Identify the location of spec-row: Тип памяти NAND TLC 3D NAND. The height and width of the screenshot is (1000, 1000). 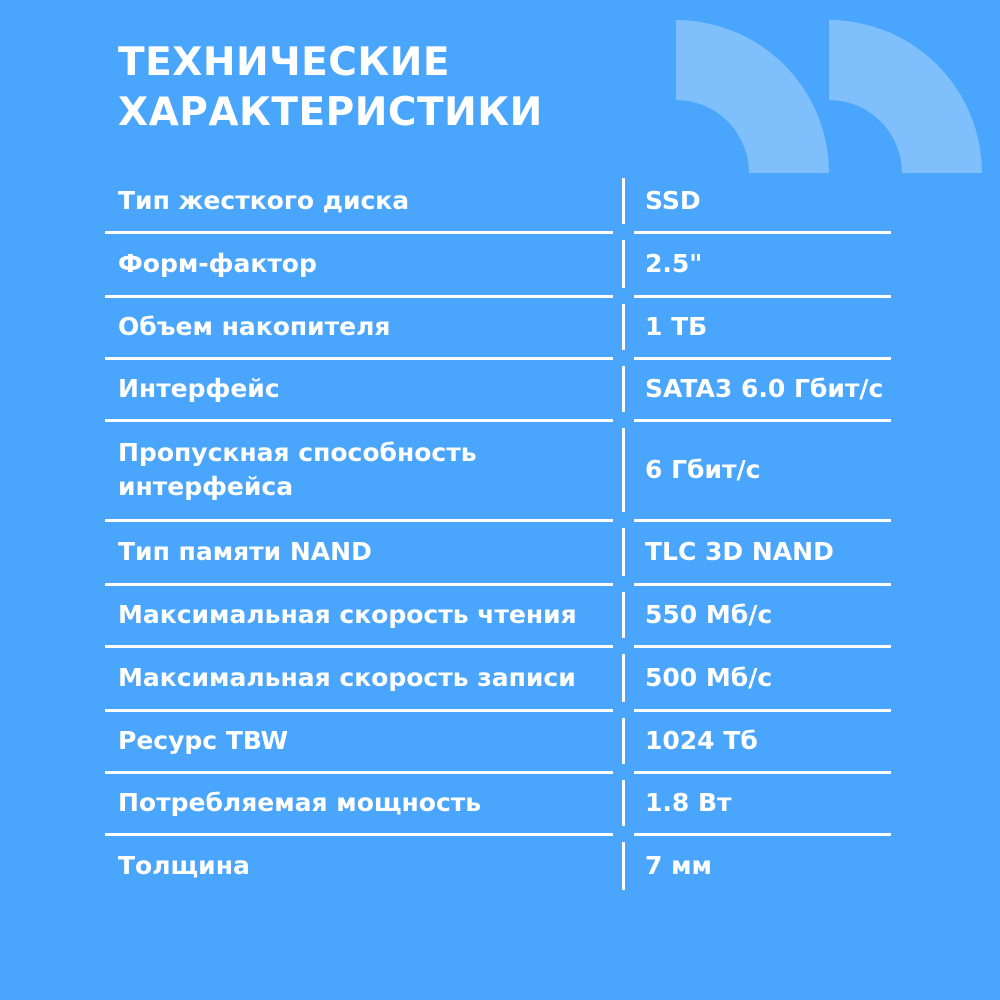
(500, 553).